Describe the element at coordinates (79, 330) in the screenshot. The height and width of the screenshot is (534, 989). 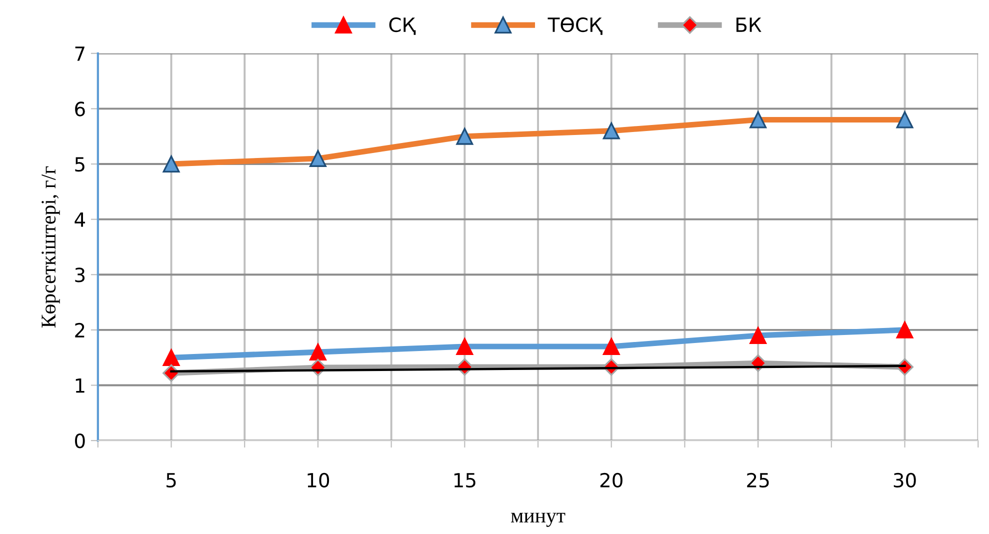
I see `y-tick-label: 2` at that location.